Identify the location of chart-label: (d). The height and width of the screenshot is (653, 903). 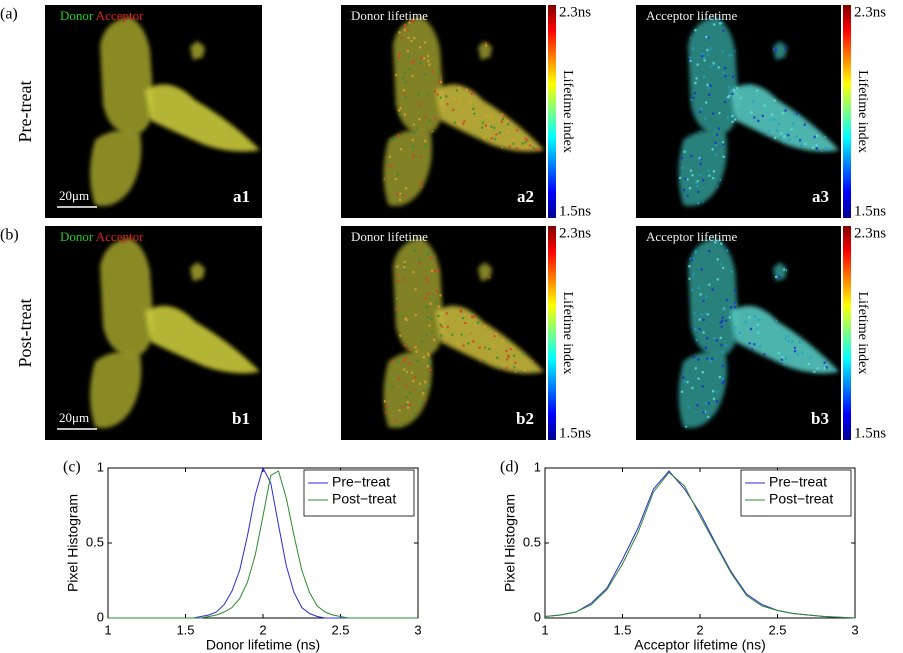
(509, 467).